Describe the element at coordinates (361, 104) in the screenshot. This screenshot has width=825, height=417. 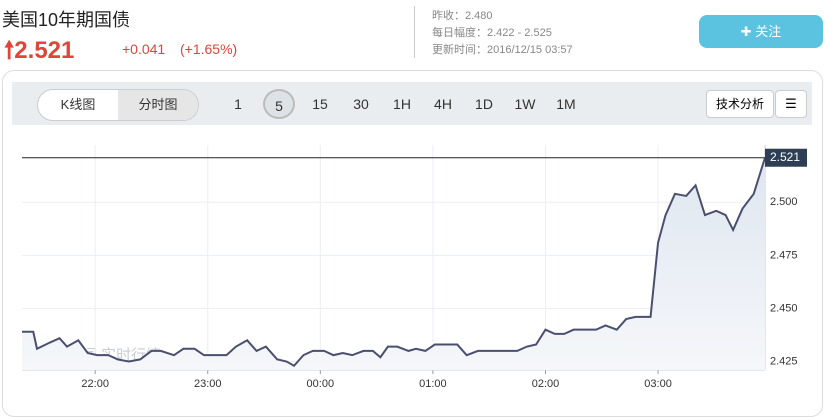
I see `interval-button: 30` at that location.